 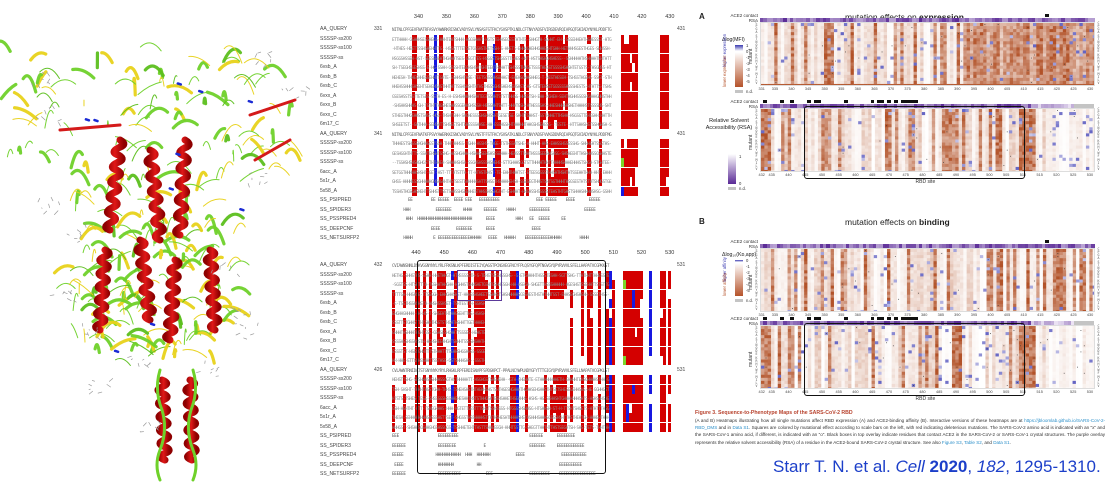 What do you see at coordinates (747, 260) in the screenshot?
I see `legend-tick: 0` at bounding box center [747, 260].